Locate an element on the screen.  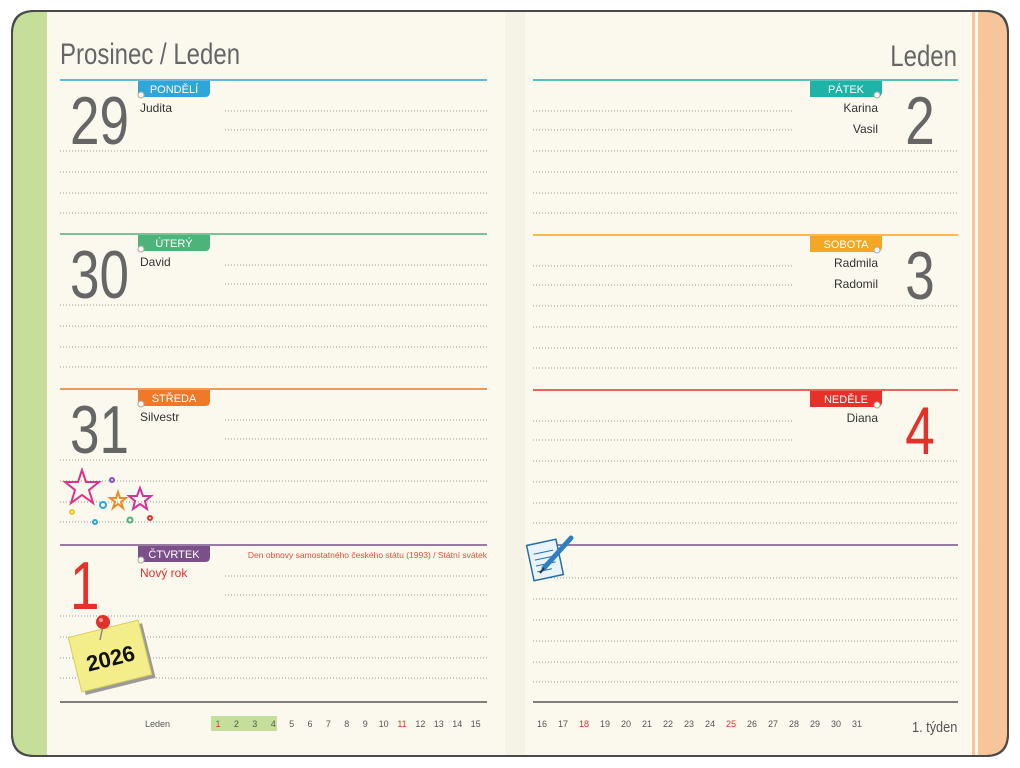
calendar-day: 28 is located at coordinates (794, 724).